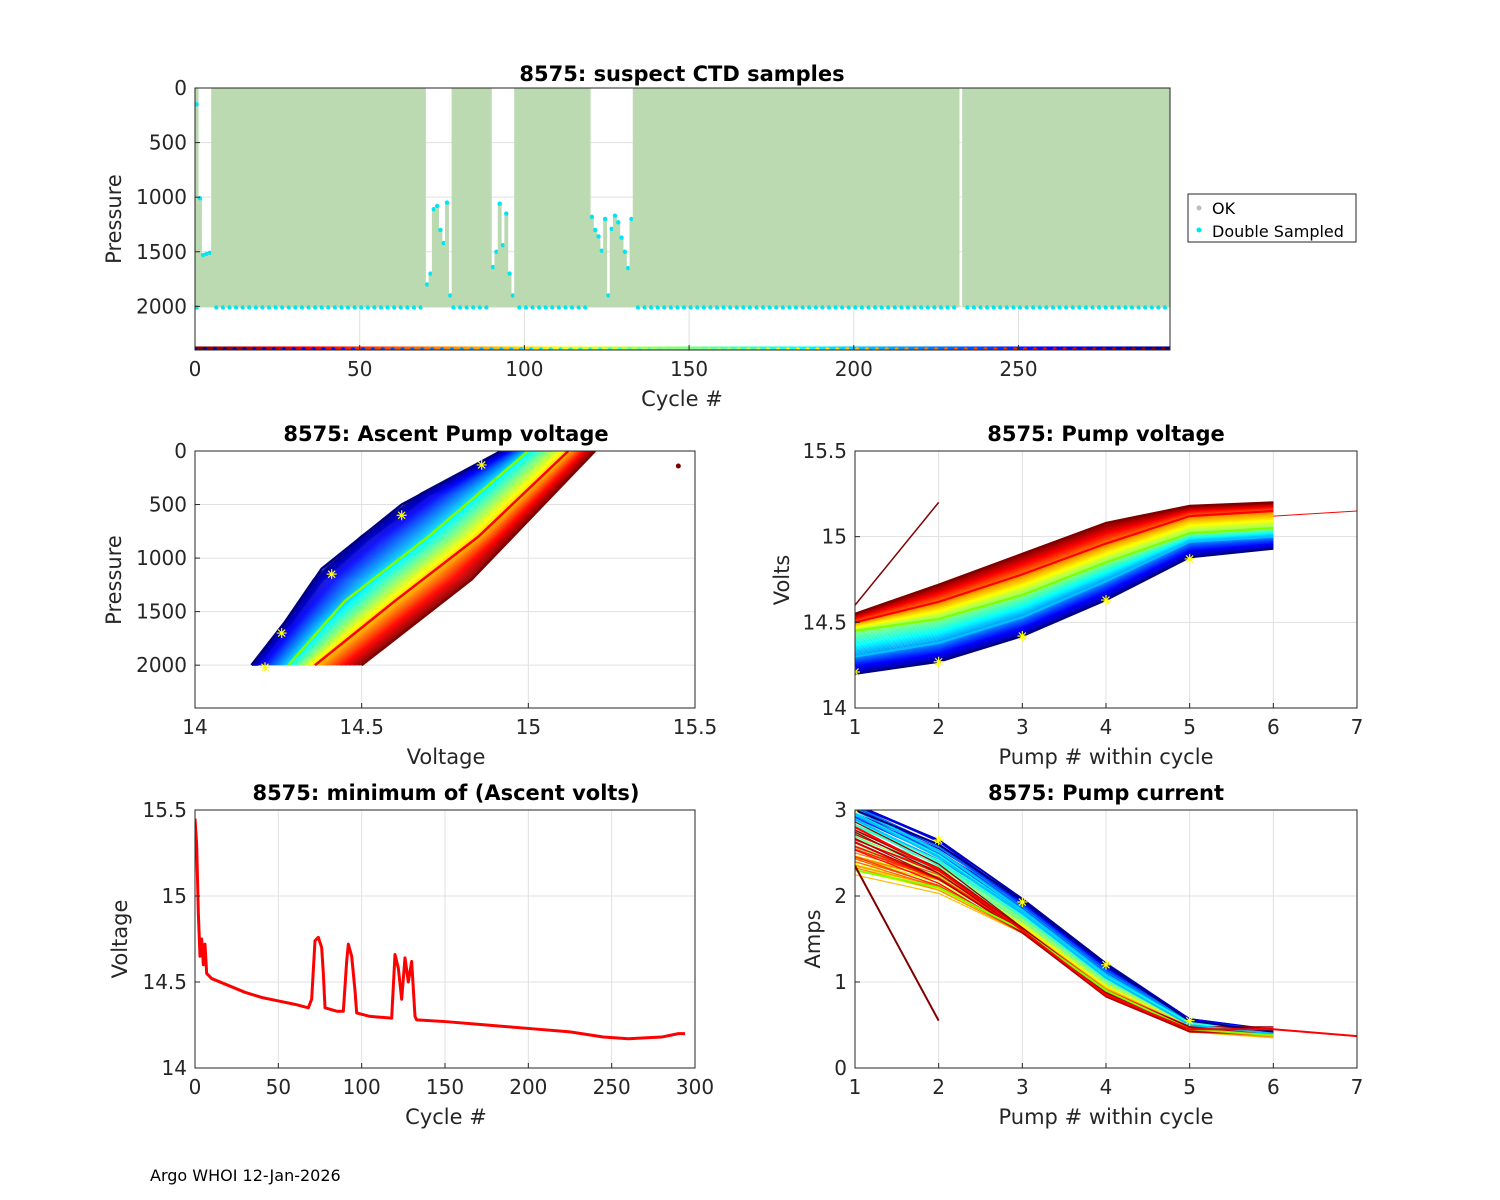 The height and width of the screenshot is (1200, 1500). I want to click on pumpv-marker-star, so click(1022, 636).